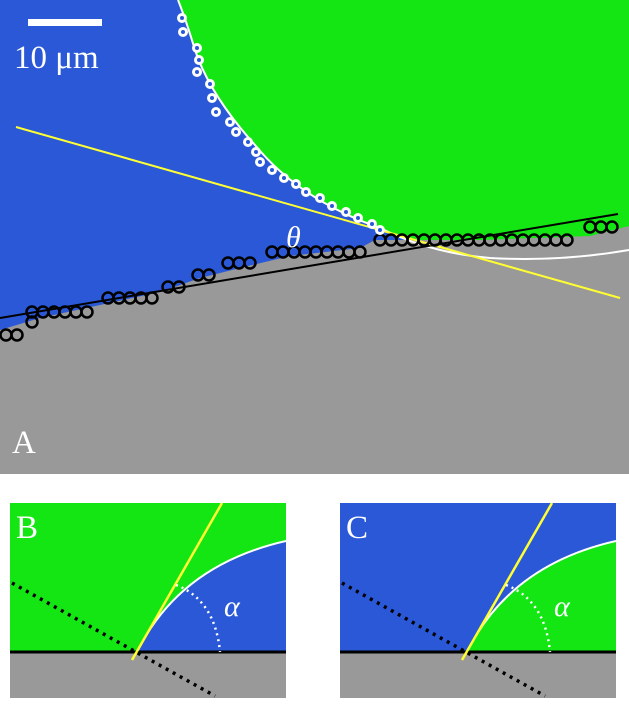  What do you see at coordinates (357, 528) in the screenshot?
I see `panel-c-label: C` at bounding box center [357, 528].